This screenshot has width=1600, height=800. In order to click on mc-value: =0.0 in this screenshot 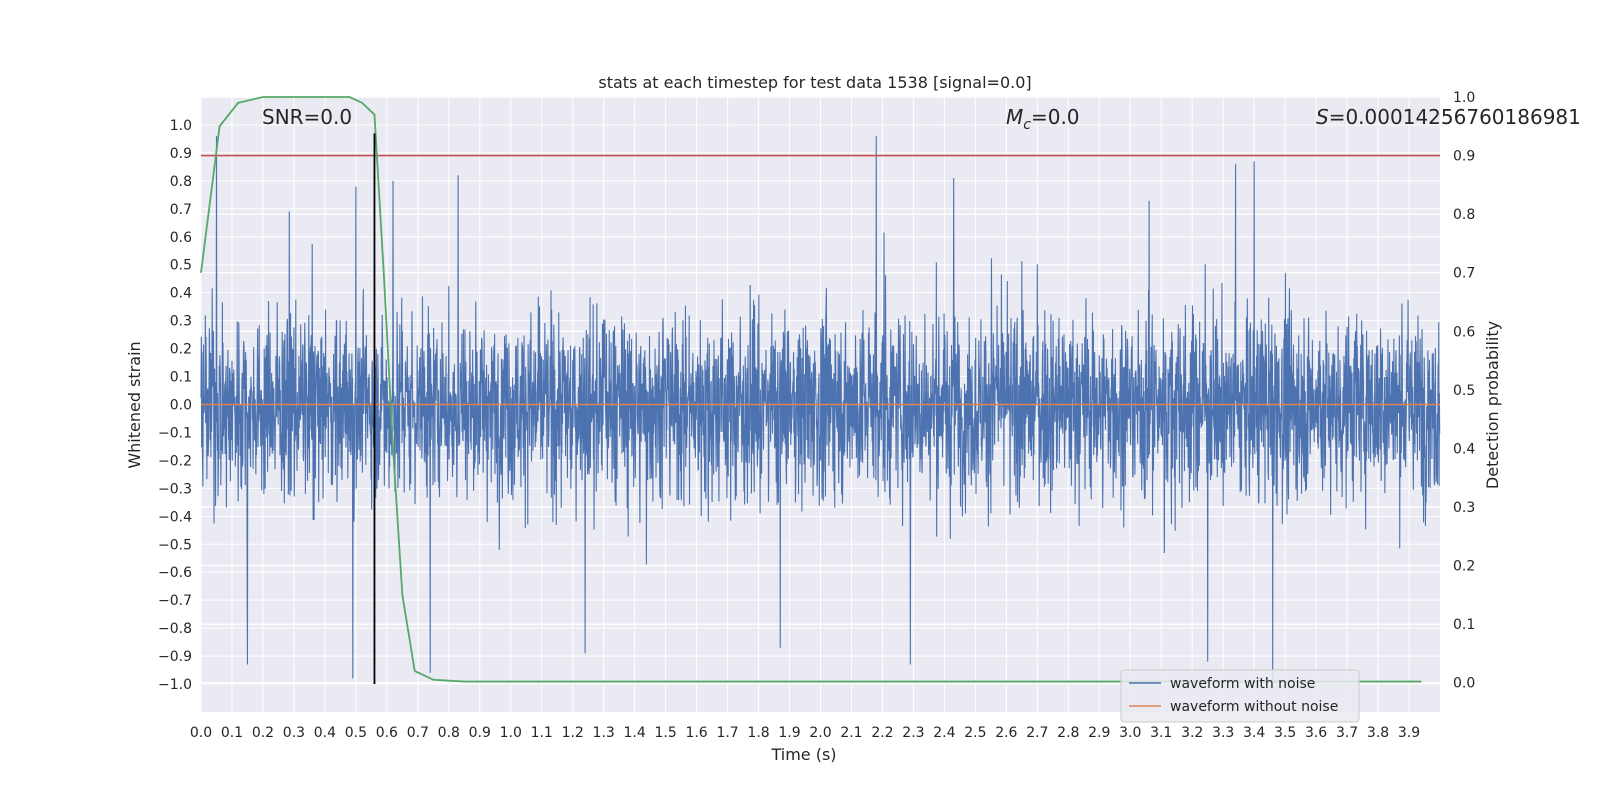, I will do `click(1055, 117)`.